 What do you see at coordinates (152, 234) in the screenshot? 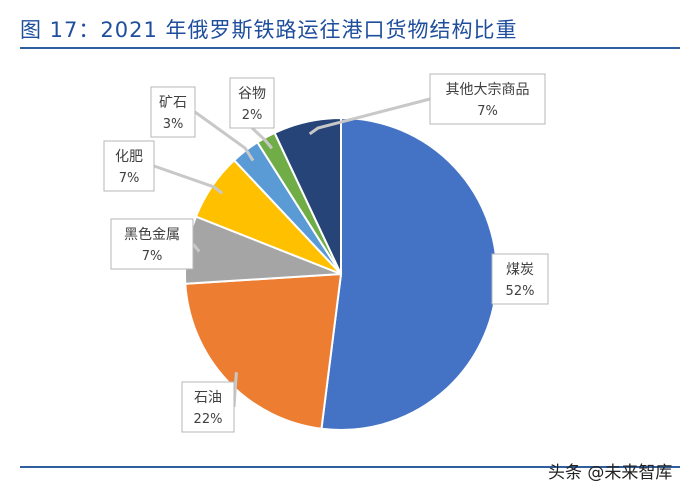
I see `category-label: 黑色金属` at bounding box center [152, 234].